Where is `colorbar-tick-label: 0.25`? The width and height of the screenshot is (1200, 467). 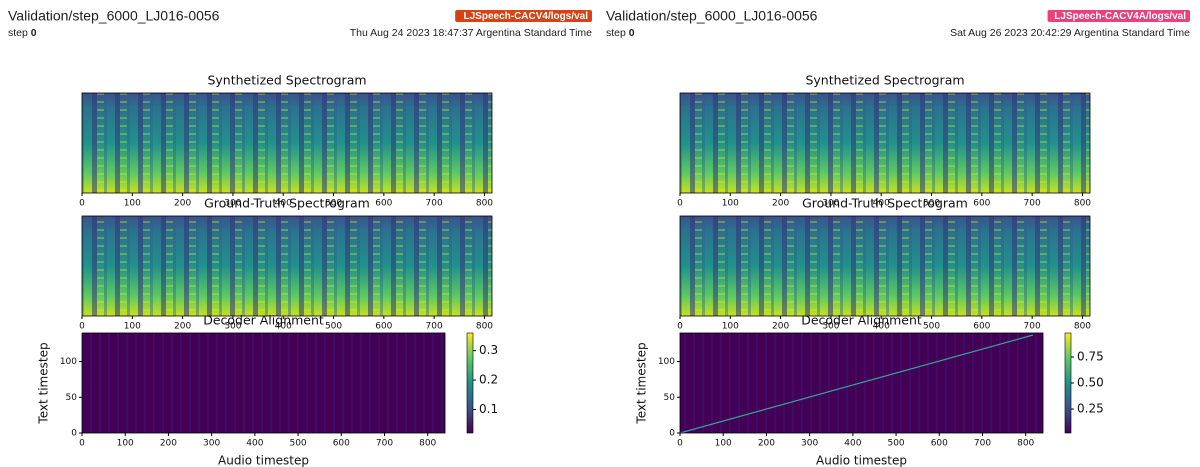
colorbar-tick-label: 0.25 is located at coordinates (1090, 409).